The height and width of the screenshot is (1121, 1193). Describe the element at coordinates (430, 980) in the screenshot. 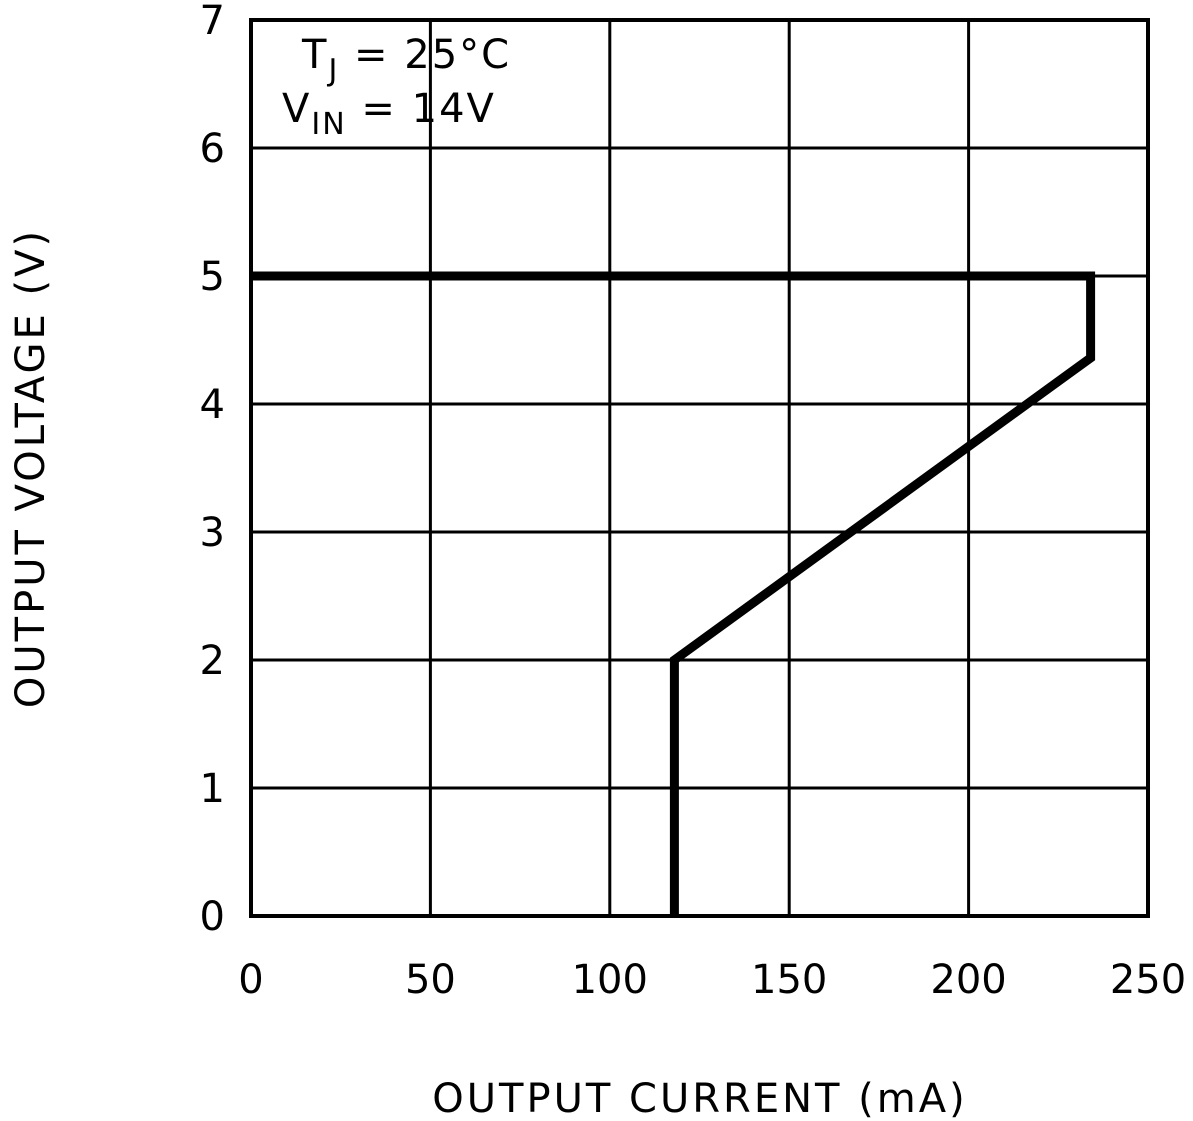

I see `x-tick-label: 50` at that location.